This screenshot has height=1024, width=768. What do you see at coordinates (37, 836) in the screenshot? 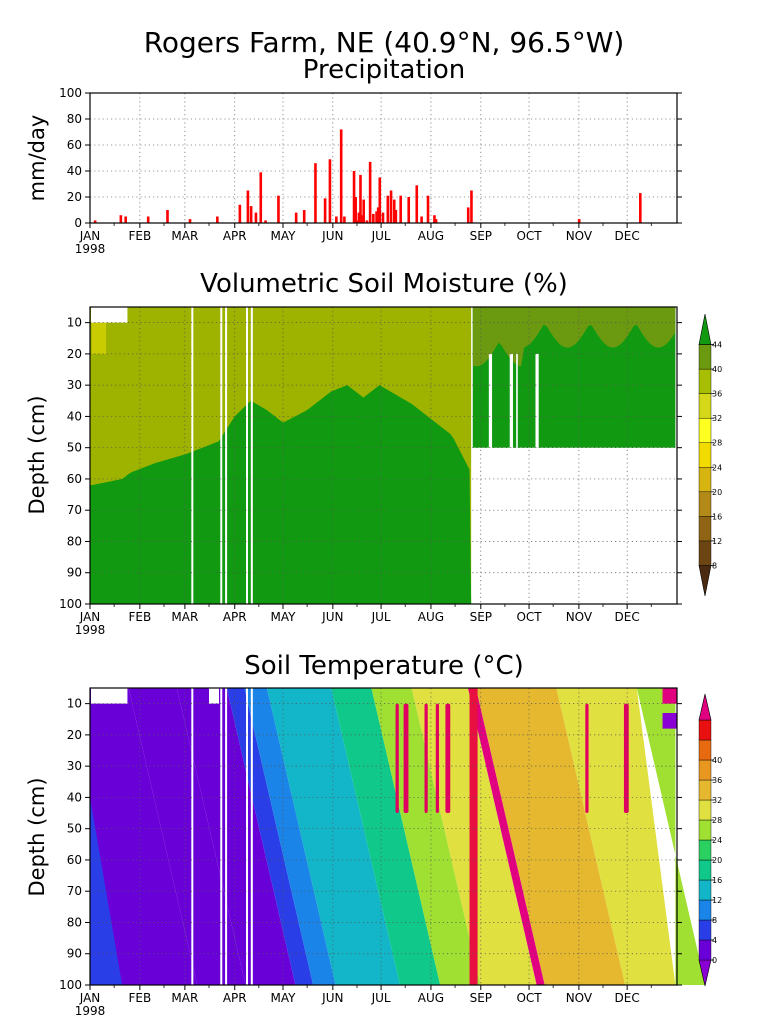
I see `temperature-y-axis-label: Depth (cm)` at bounding box center [37, 836].